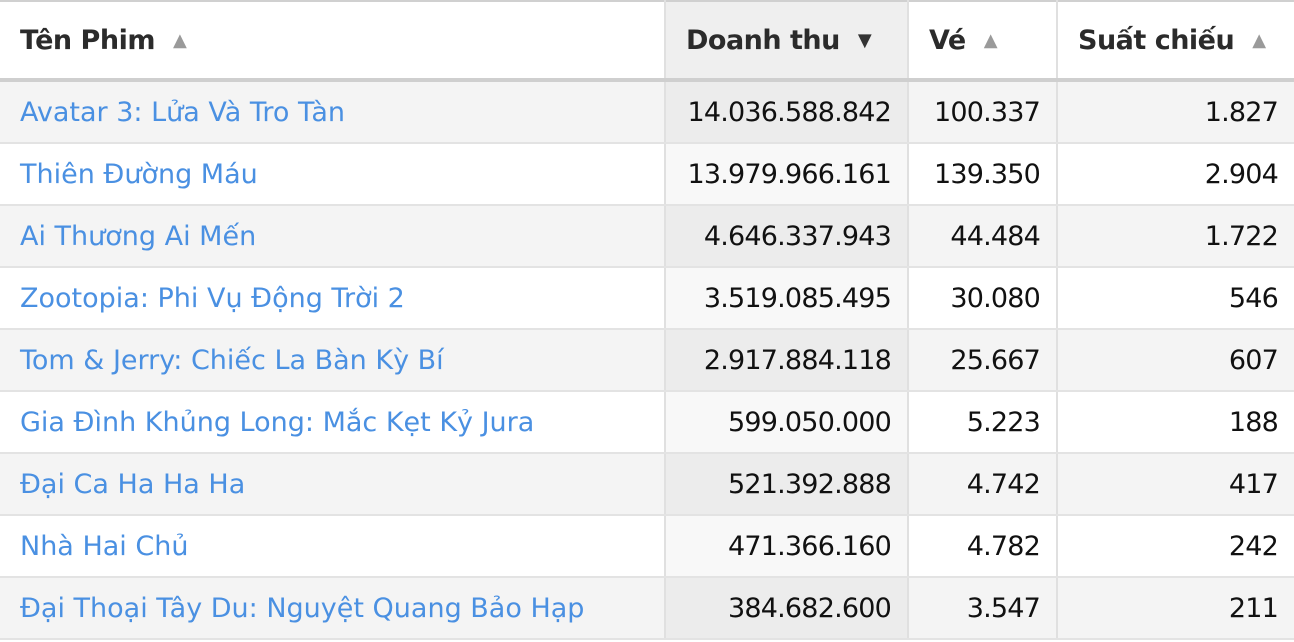 The image size is (1294, 642). I want to click on column-header-title: Tên Phim ▲, so click(332, 41).